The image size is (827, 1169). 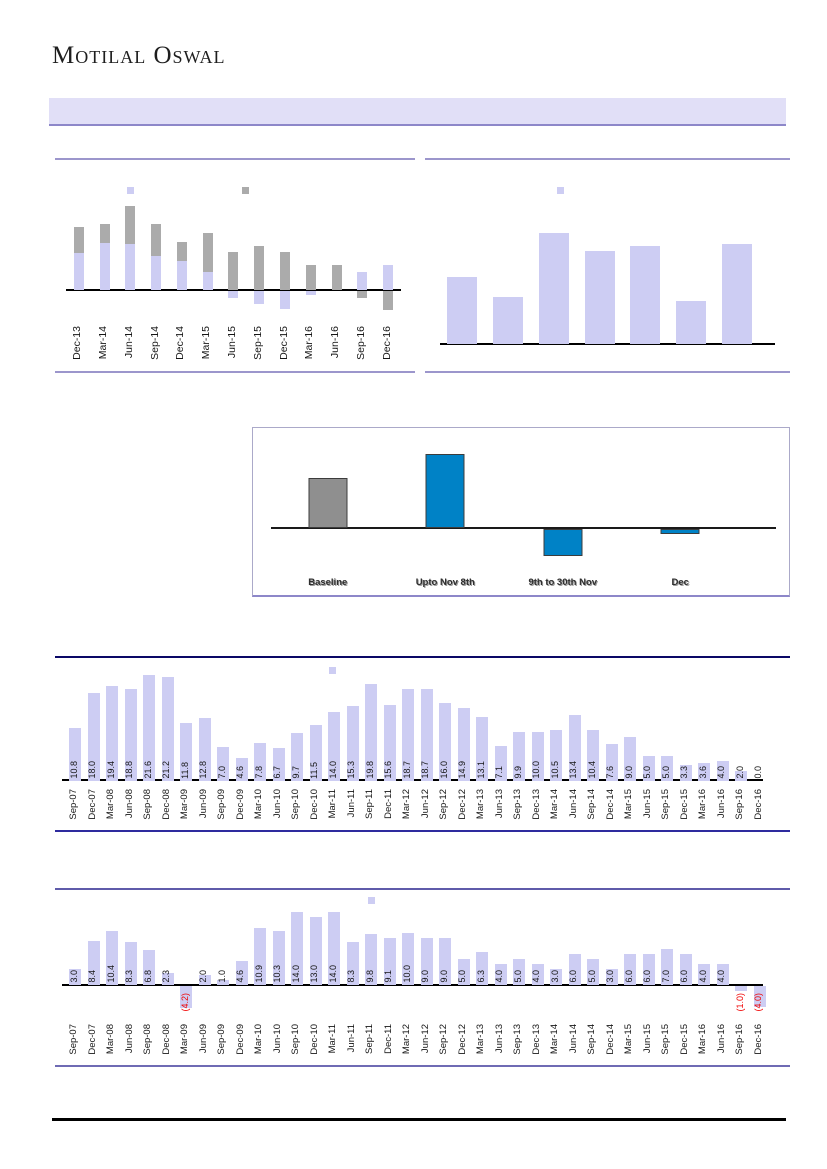 I want to click on bar-column: 10.5, so click(x=556, y=746).